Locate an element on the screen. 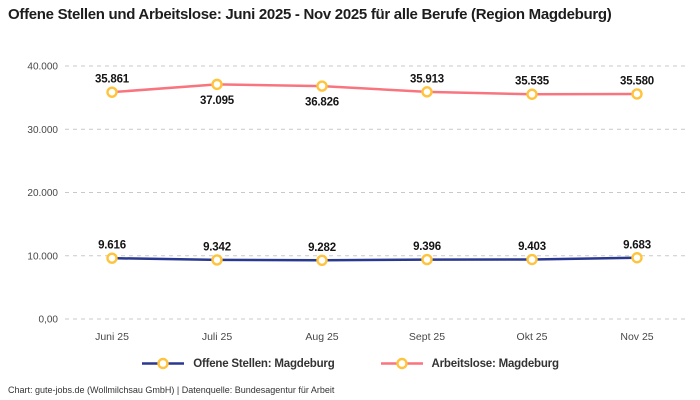  x-axis-tick-label: Okt 25 is located at coordinates (532, 337).